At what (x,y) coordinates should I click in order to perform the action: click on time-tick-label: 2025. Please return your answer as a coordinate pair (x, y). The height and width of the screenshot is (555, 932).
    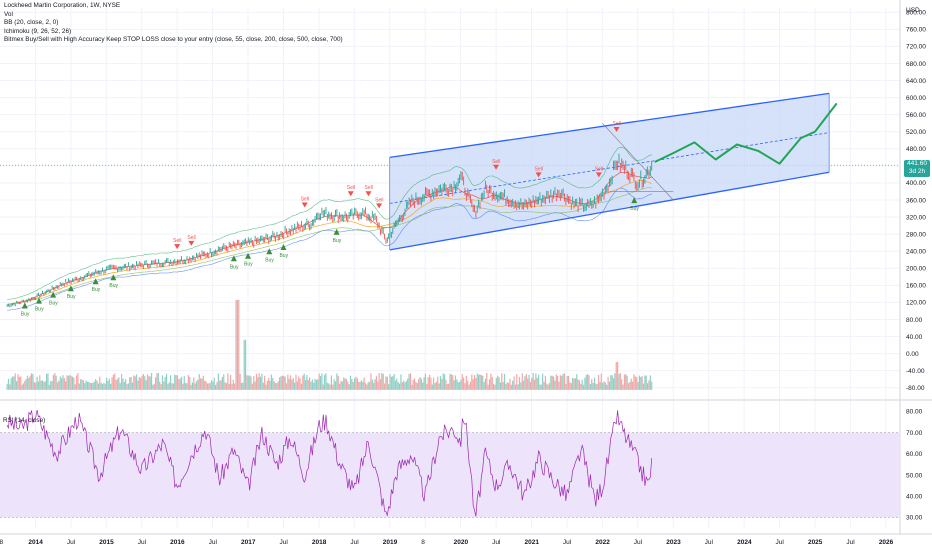
    Looking at the image, I should click on (815, 542).